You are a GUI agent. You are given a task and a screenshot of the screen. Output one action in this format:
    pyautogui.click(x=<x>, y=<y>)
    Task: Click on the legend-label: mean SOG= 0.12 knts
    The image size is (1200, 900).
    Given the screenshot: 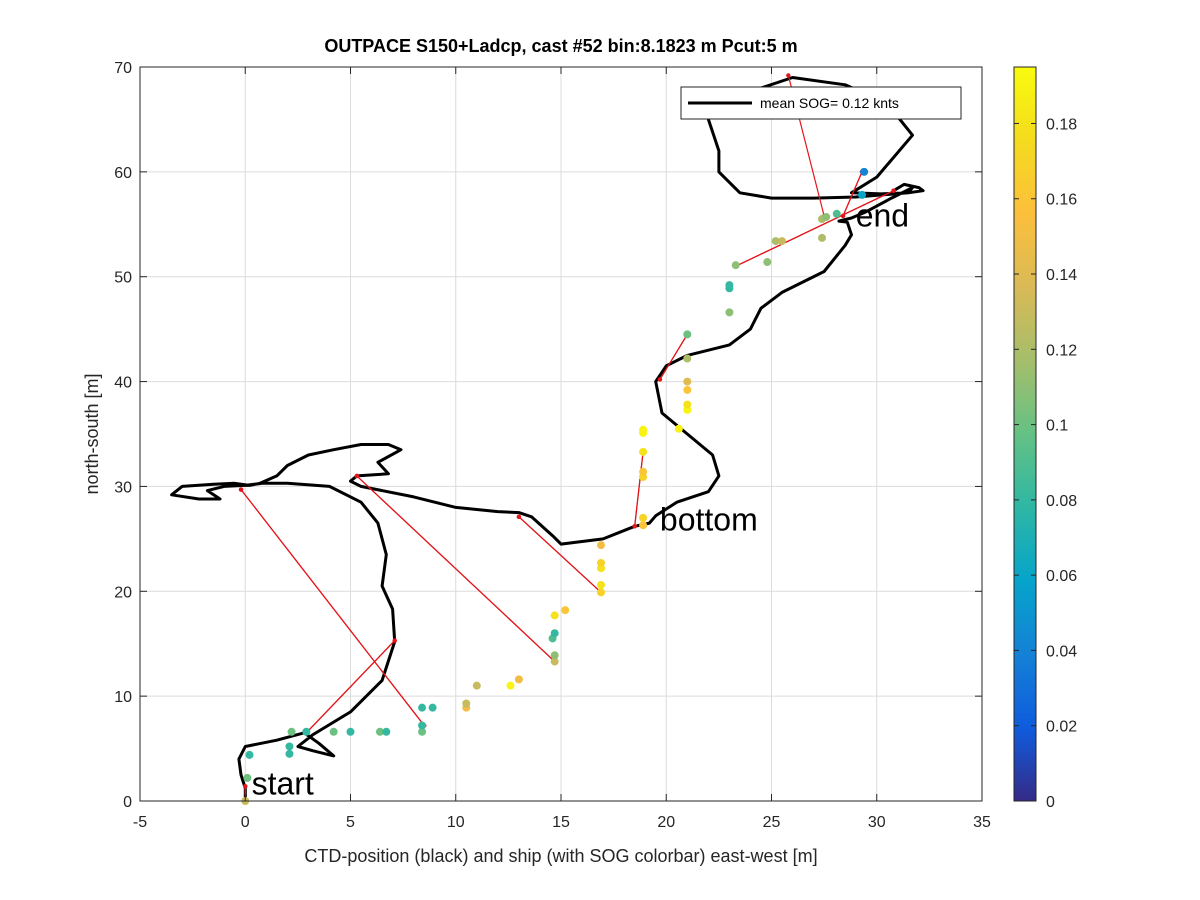 What is the action you would take?
    pyautogui.click(x=829, y=103)
    